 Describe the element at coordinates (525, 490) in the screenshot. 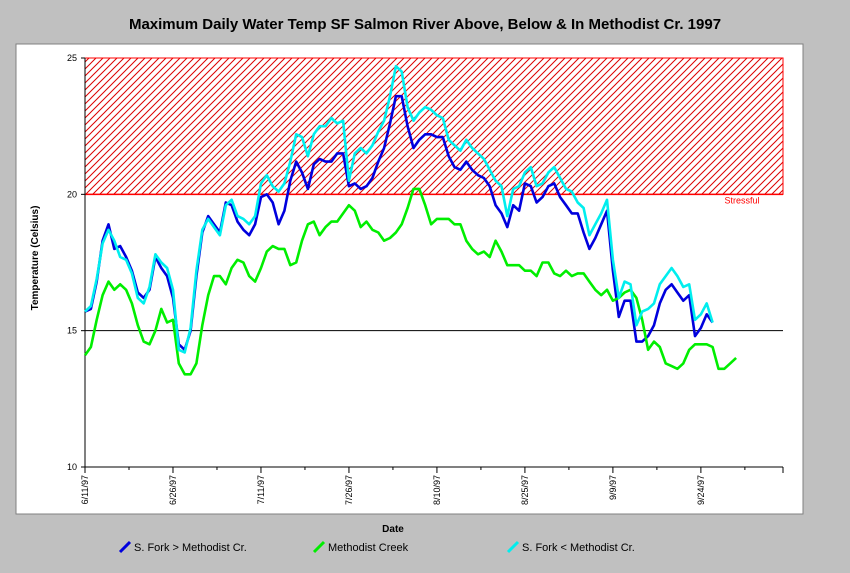

I see `x-tick-label: 8/25/97` at that location.